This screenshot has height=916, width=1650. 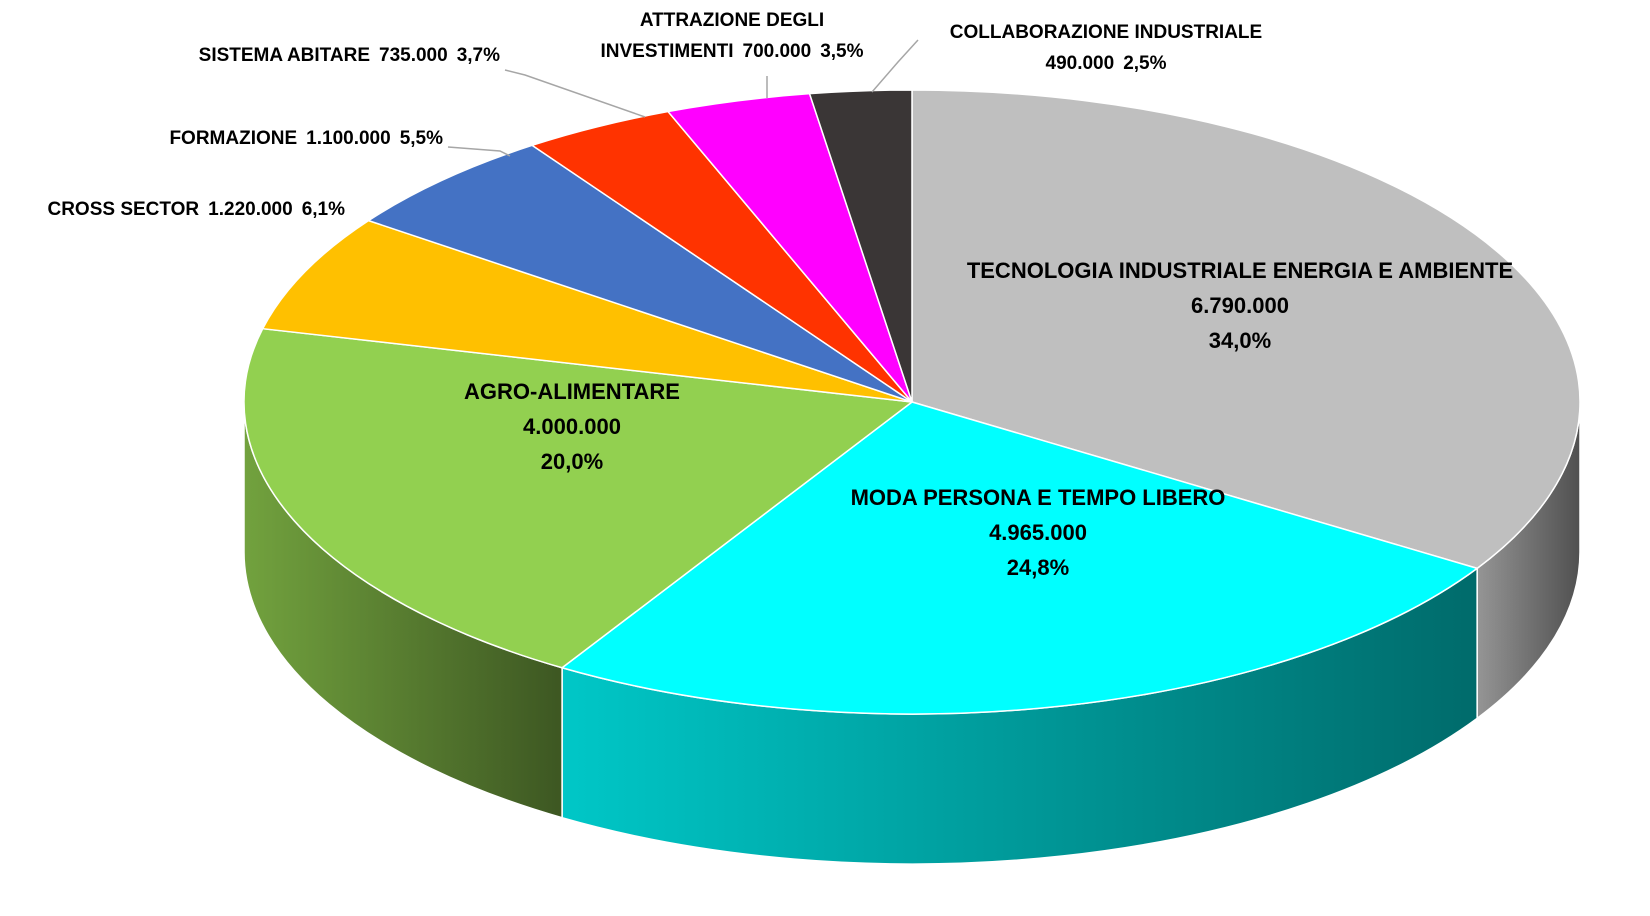 I want to click on category: CROSS SECTOR, so click(x=123, y=209).